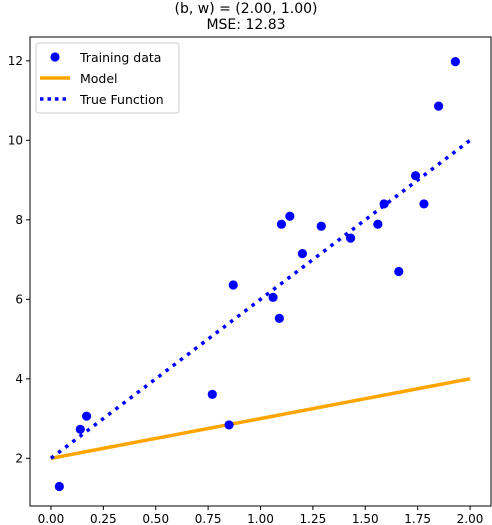  What do you see at coordinates (19, 458) in the screenshot?
I see `y-tick-label: 2` at bounding box center [19, 458].